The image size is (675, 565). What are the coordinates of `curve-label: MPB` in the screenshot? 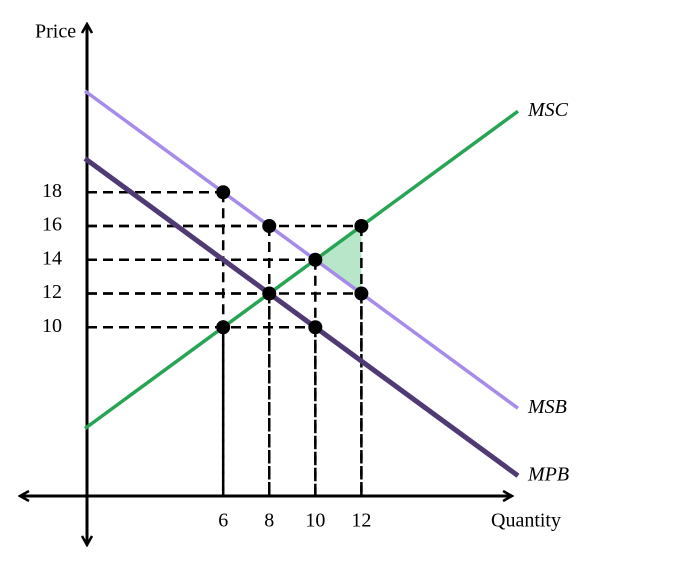 It's located at (548, 474).